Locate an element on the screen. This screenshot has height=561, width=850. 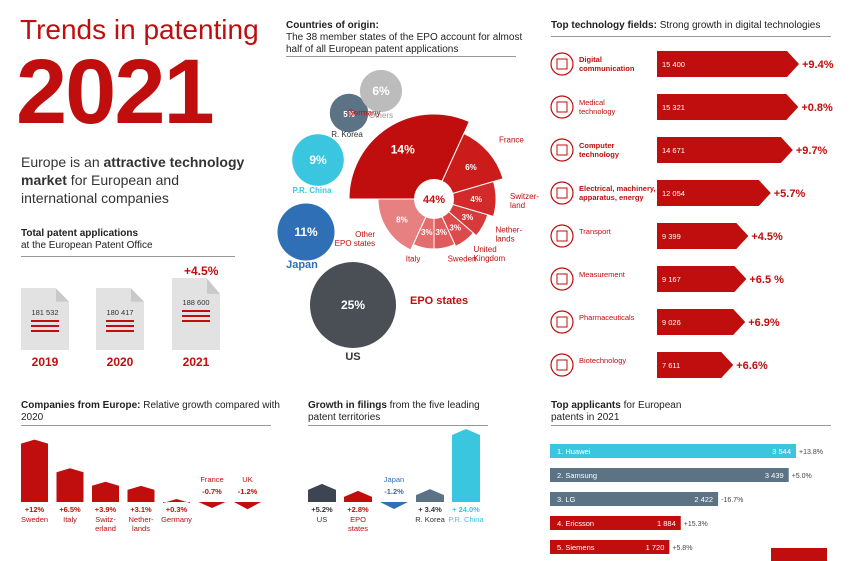
car-icon is located at coordinates (562, 236).